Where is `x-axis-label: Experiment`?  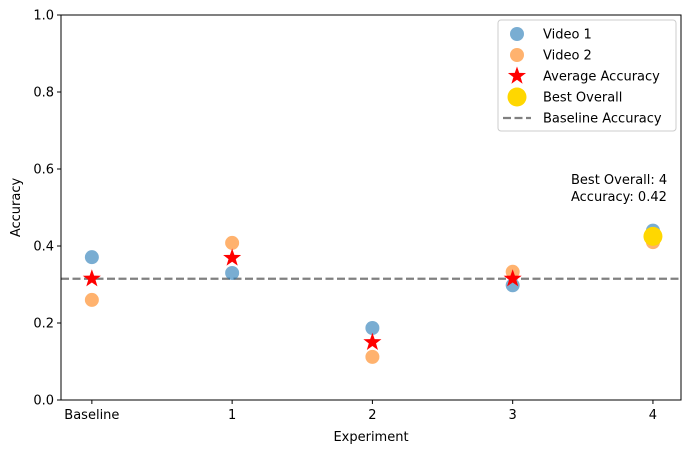 x-axis-label: Experiment is located at coordinates (370, 437).